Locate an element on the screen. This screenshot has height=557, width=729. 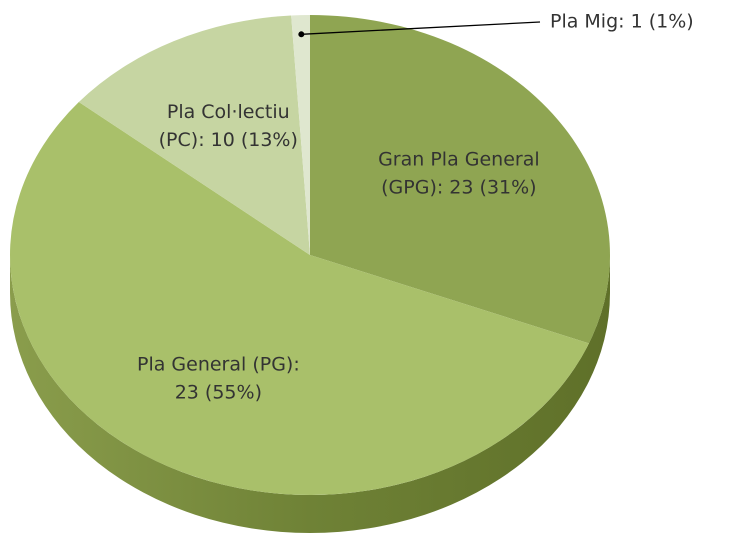
data-label: Pla Mig: 1 (1%) is located at coordinates (622, 22).